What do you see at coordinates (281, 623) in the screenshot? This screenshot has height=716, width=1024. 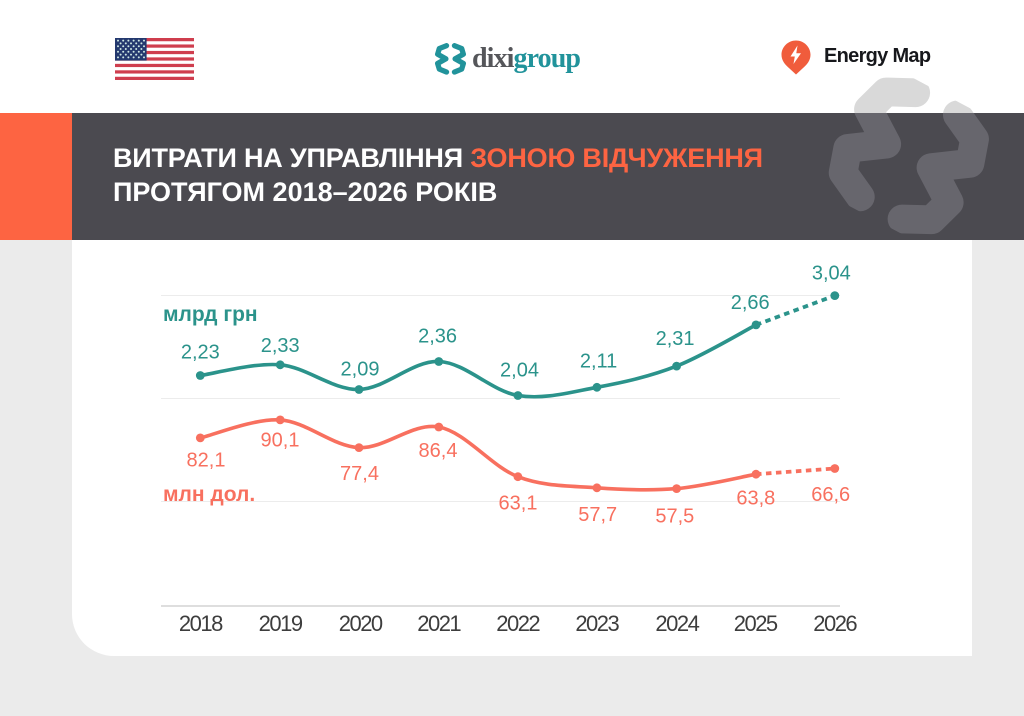 I see `svg-text: 2019` at bounding box center [281, 623].